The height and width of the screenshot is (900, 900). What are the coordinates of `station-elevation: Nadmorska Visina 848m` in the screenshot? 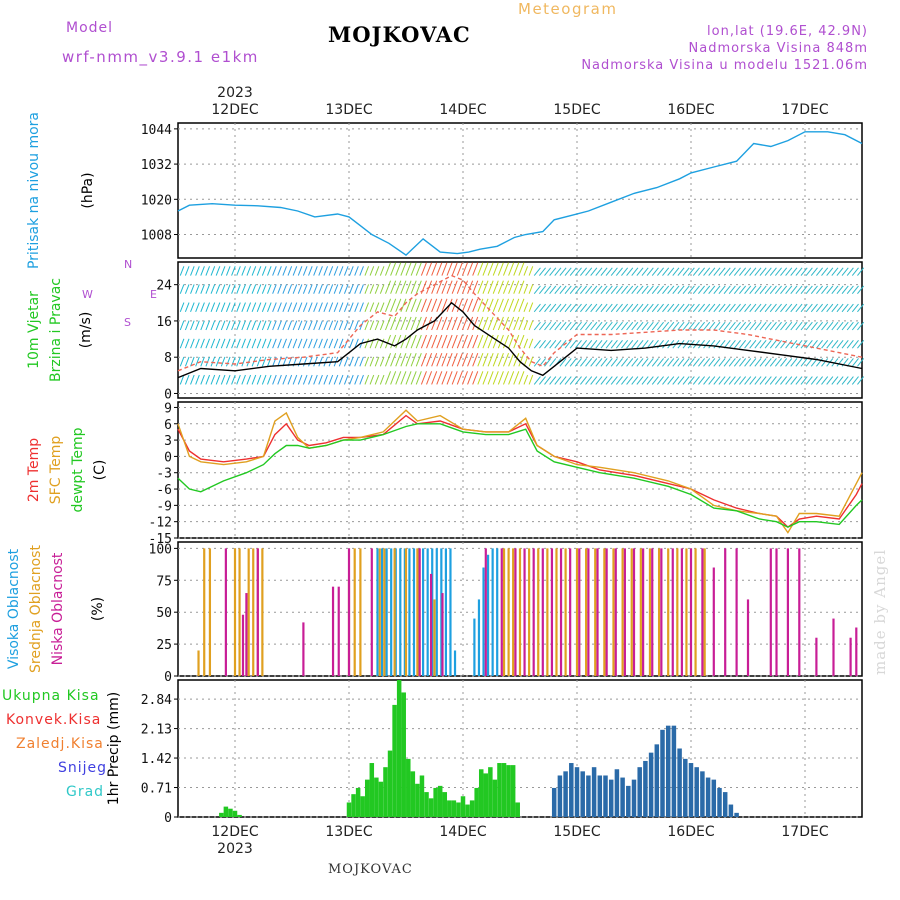 It's located at (778, 48).